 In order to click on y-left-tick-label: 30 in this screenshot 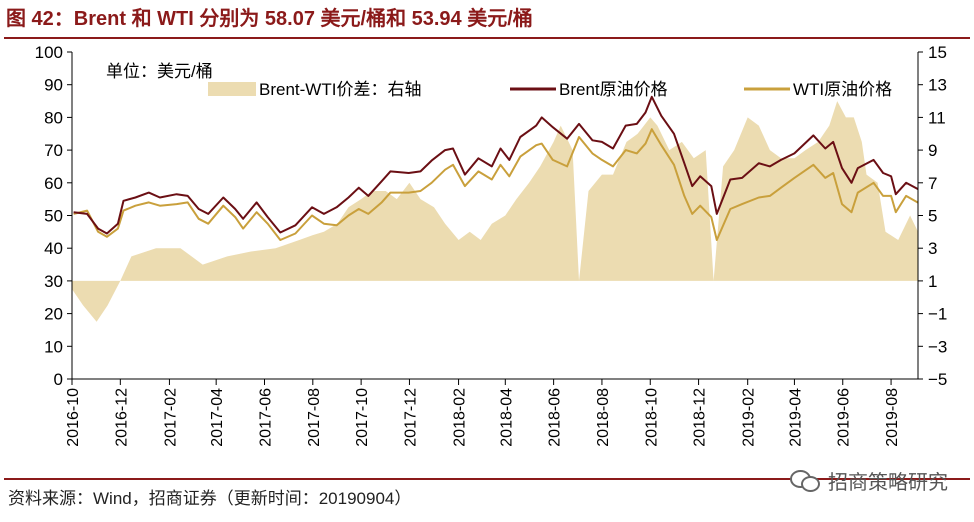, I will do `click(53, 281)`.